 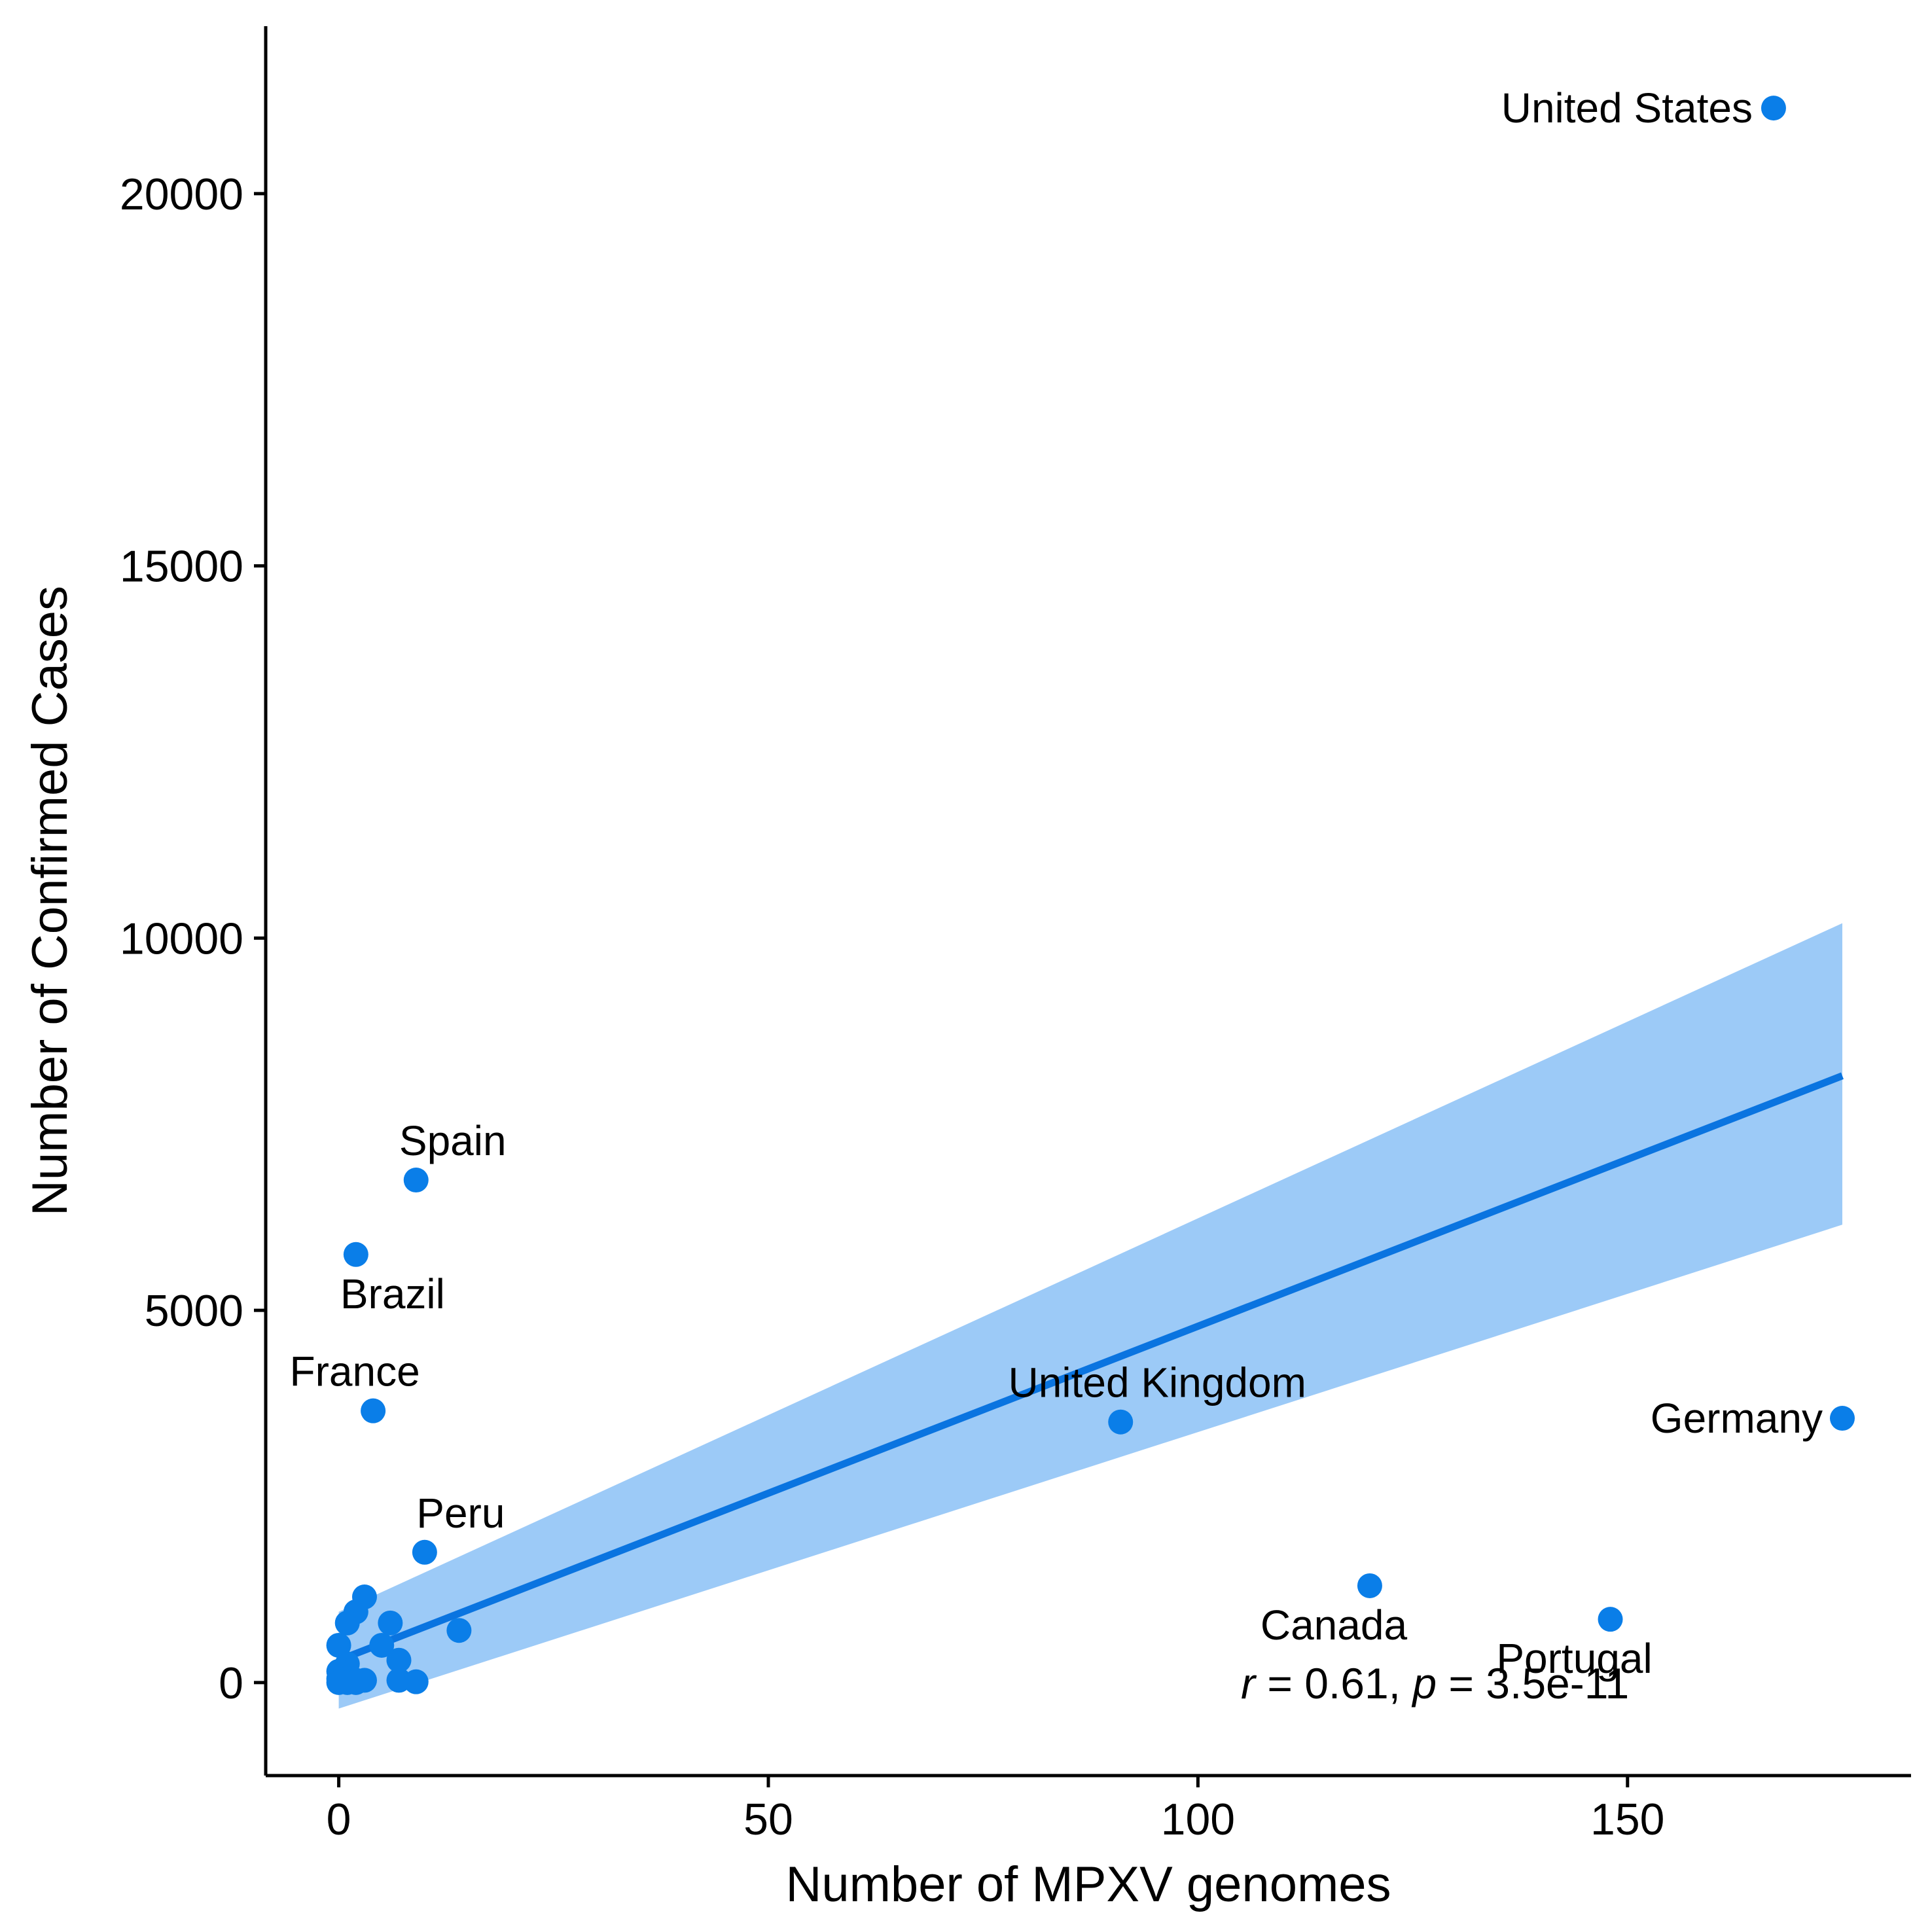 What do you see at coordinates (460, 1513) in the screenshot?
I see `point-label: Peru` at bounding box center [460, 1513].